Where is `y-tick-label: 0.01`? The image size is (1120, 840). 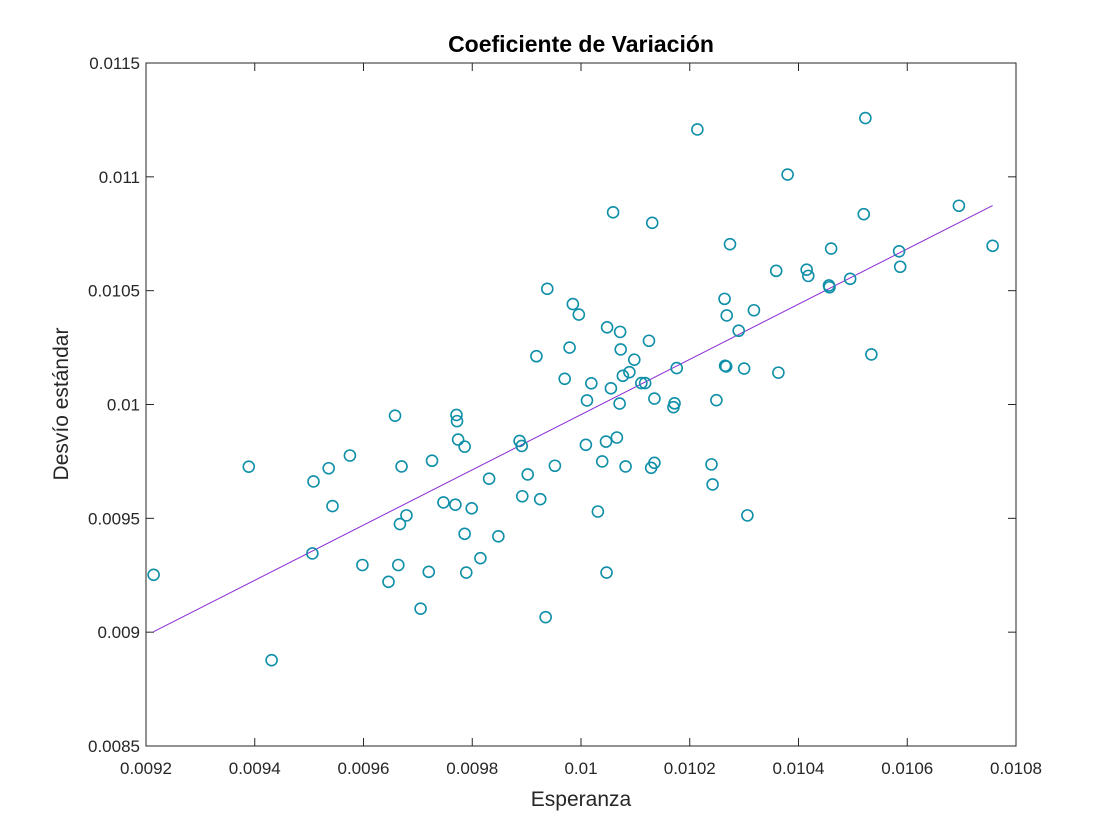
y-tick-label: 0.01 is located at coordinates (123, 405).